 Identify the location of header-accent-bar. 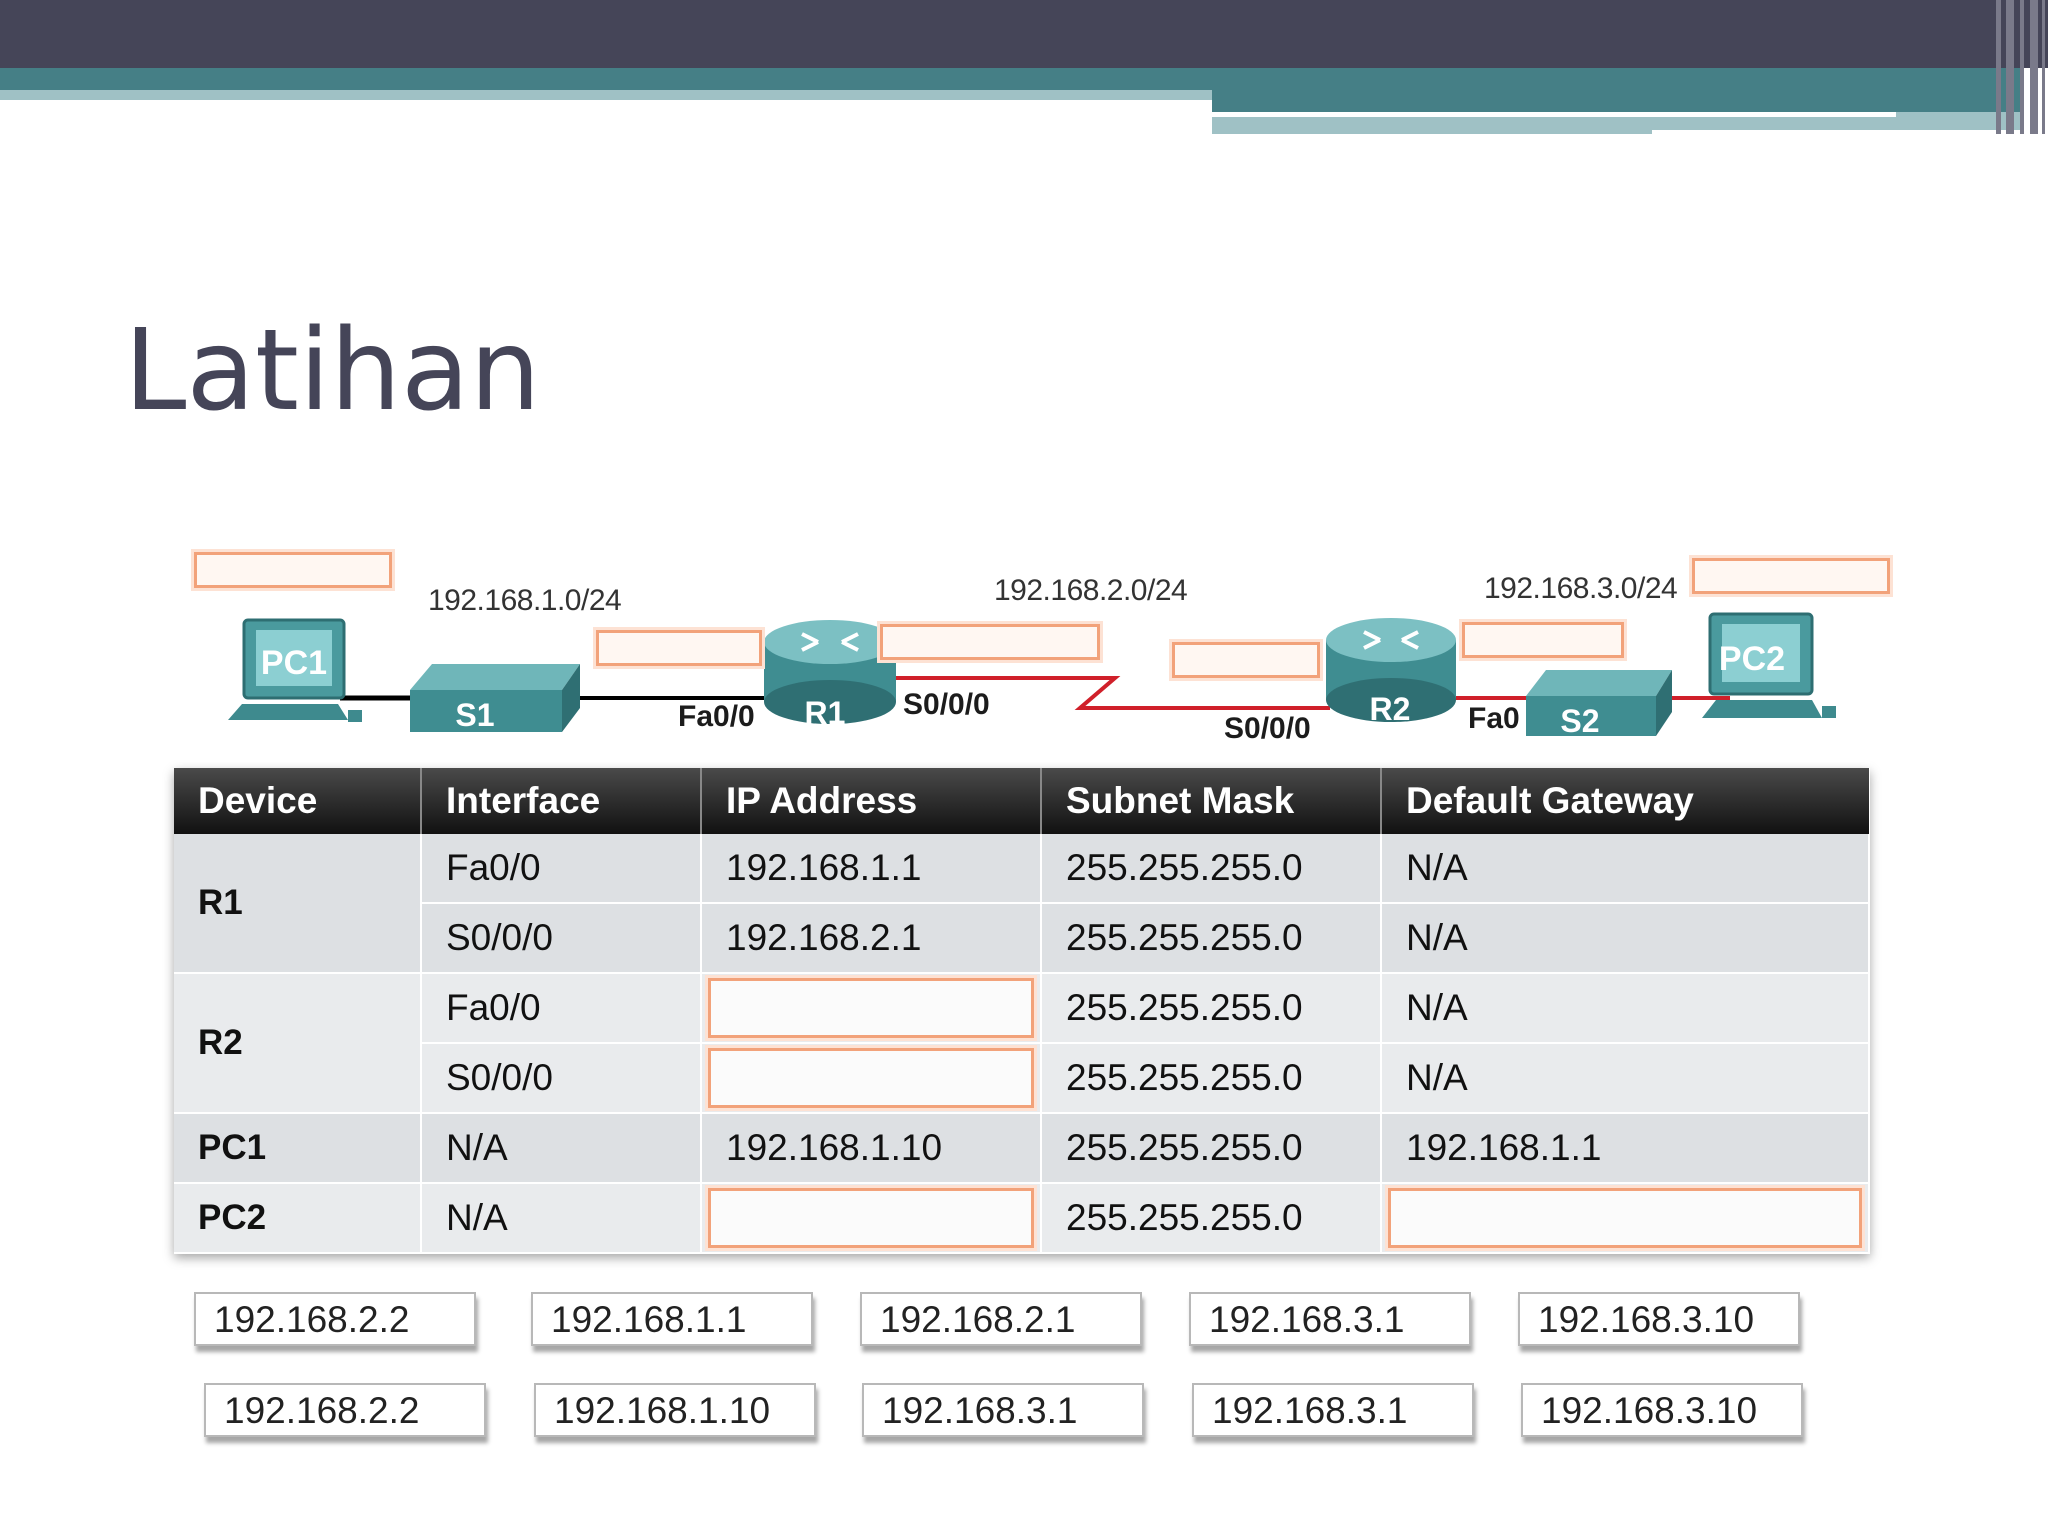
(1010, 79).